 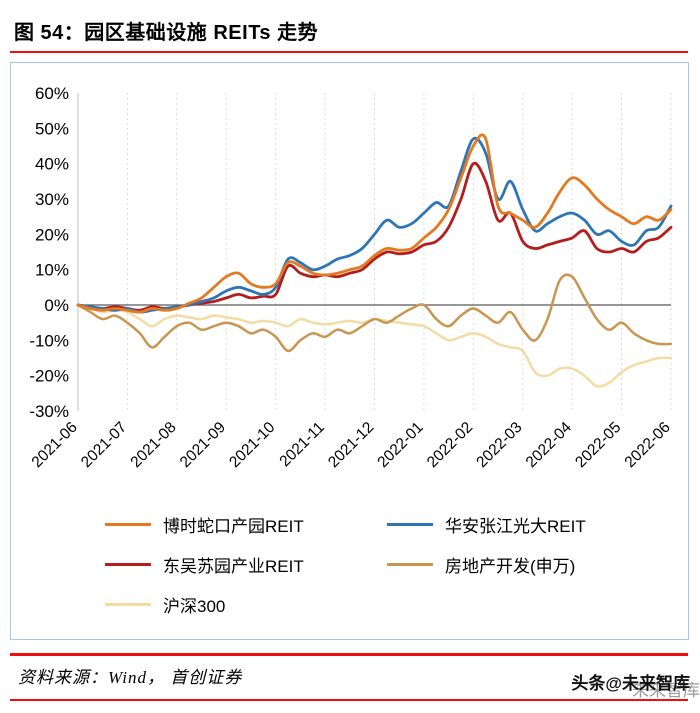 I want to click on svg-text: 2021-10, so click(x=252, y=445).